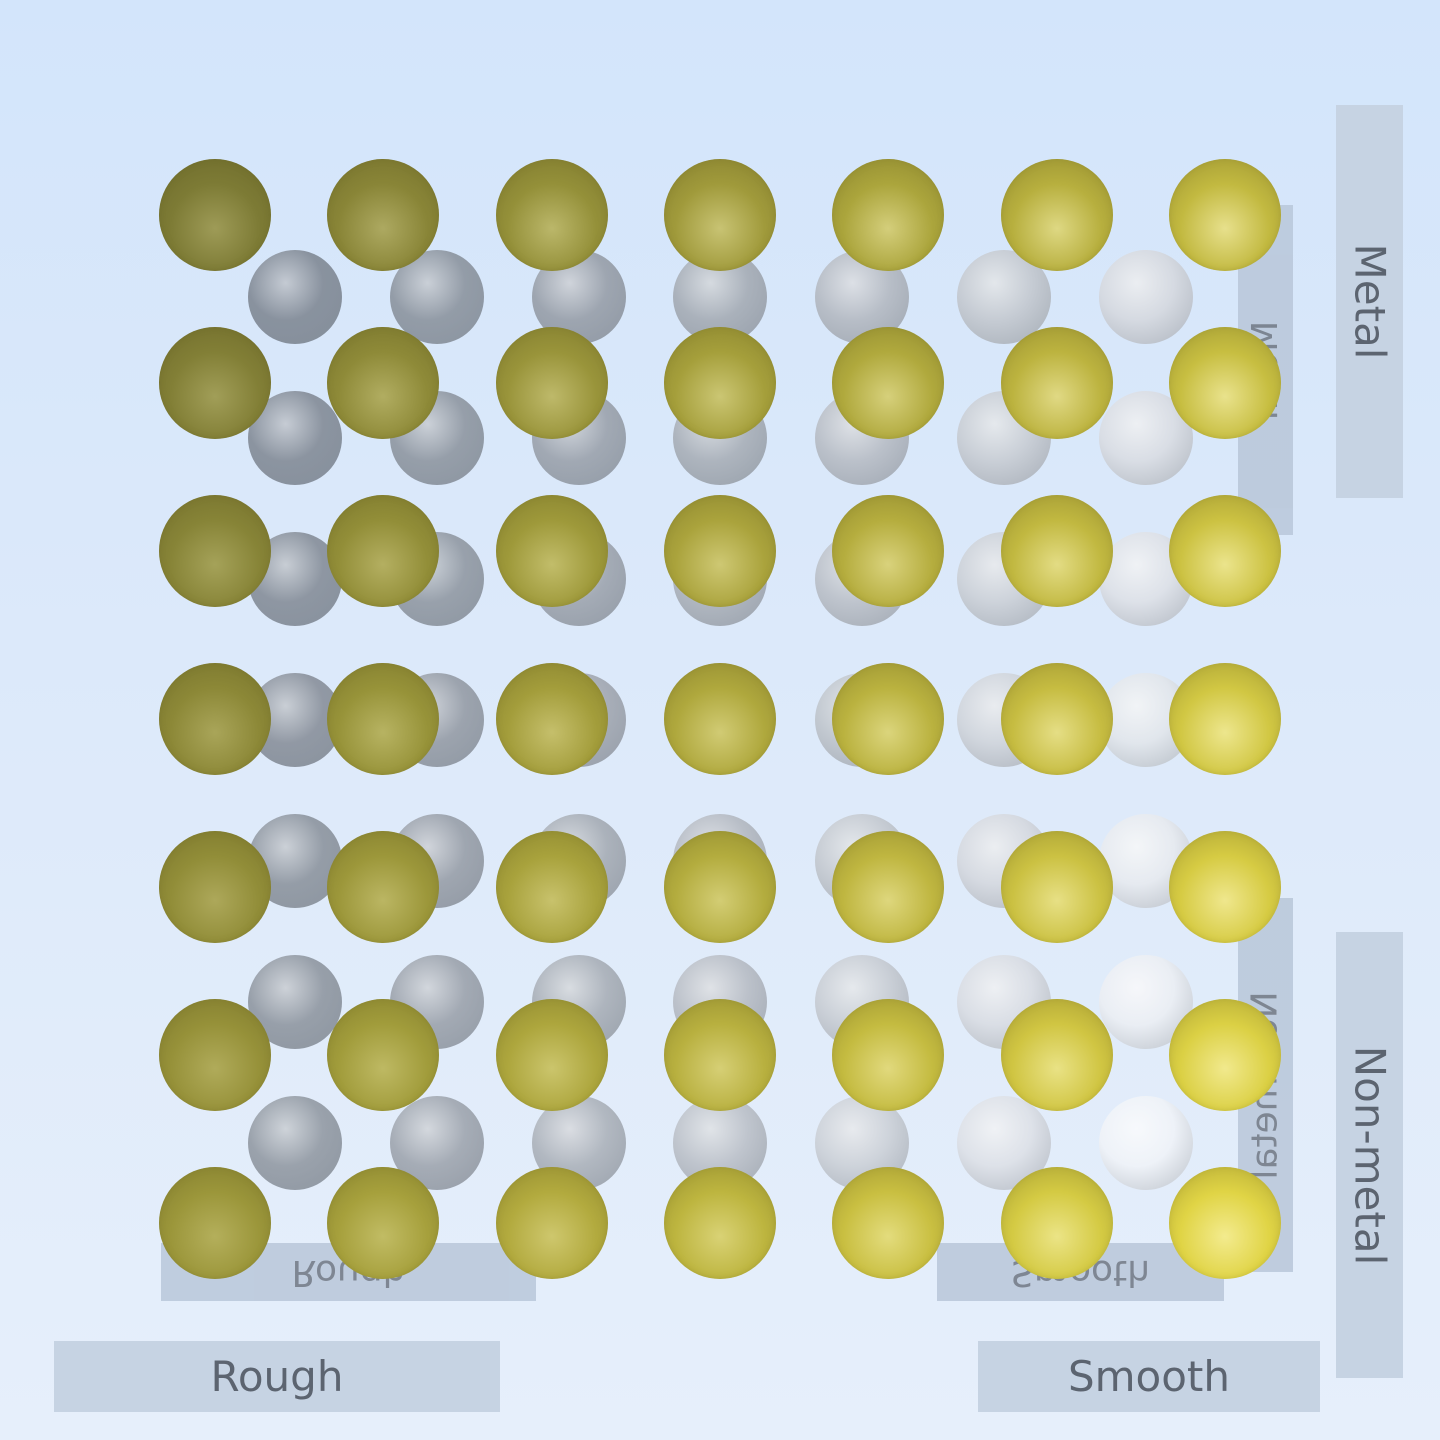  Describe the element at coordinates (1149, 1376) in the screenshot. I see `smooth-label: Smooth` at that location.